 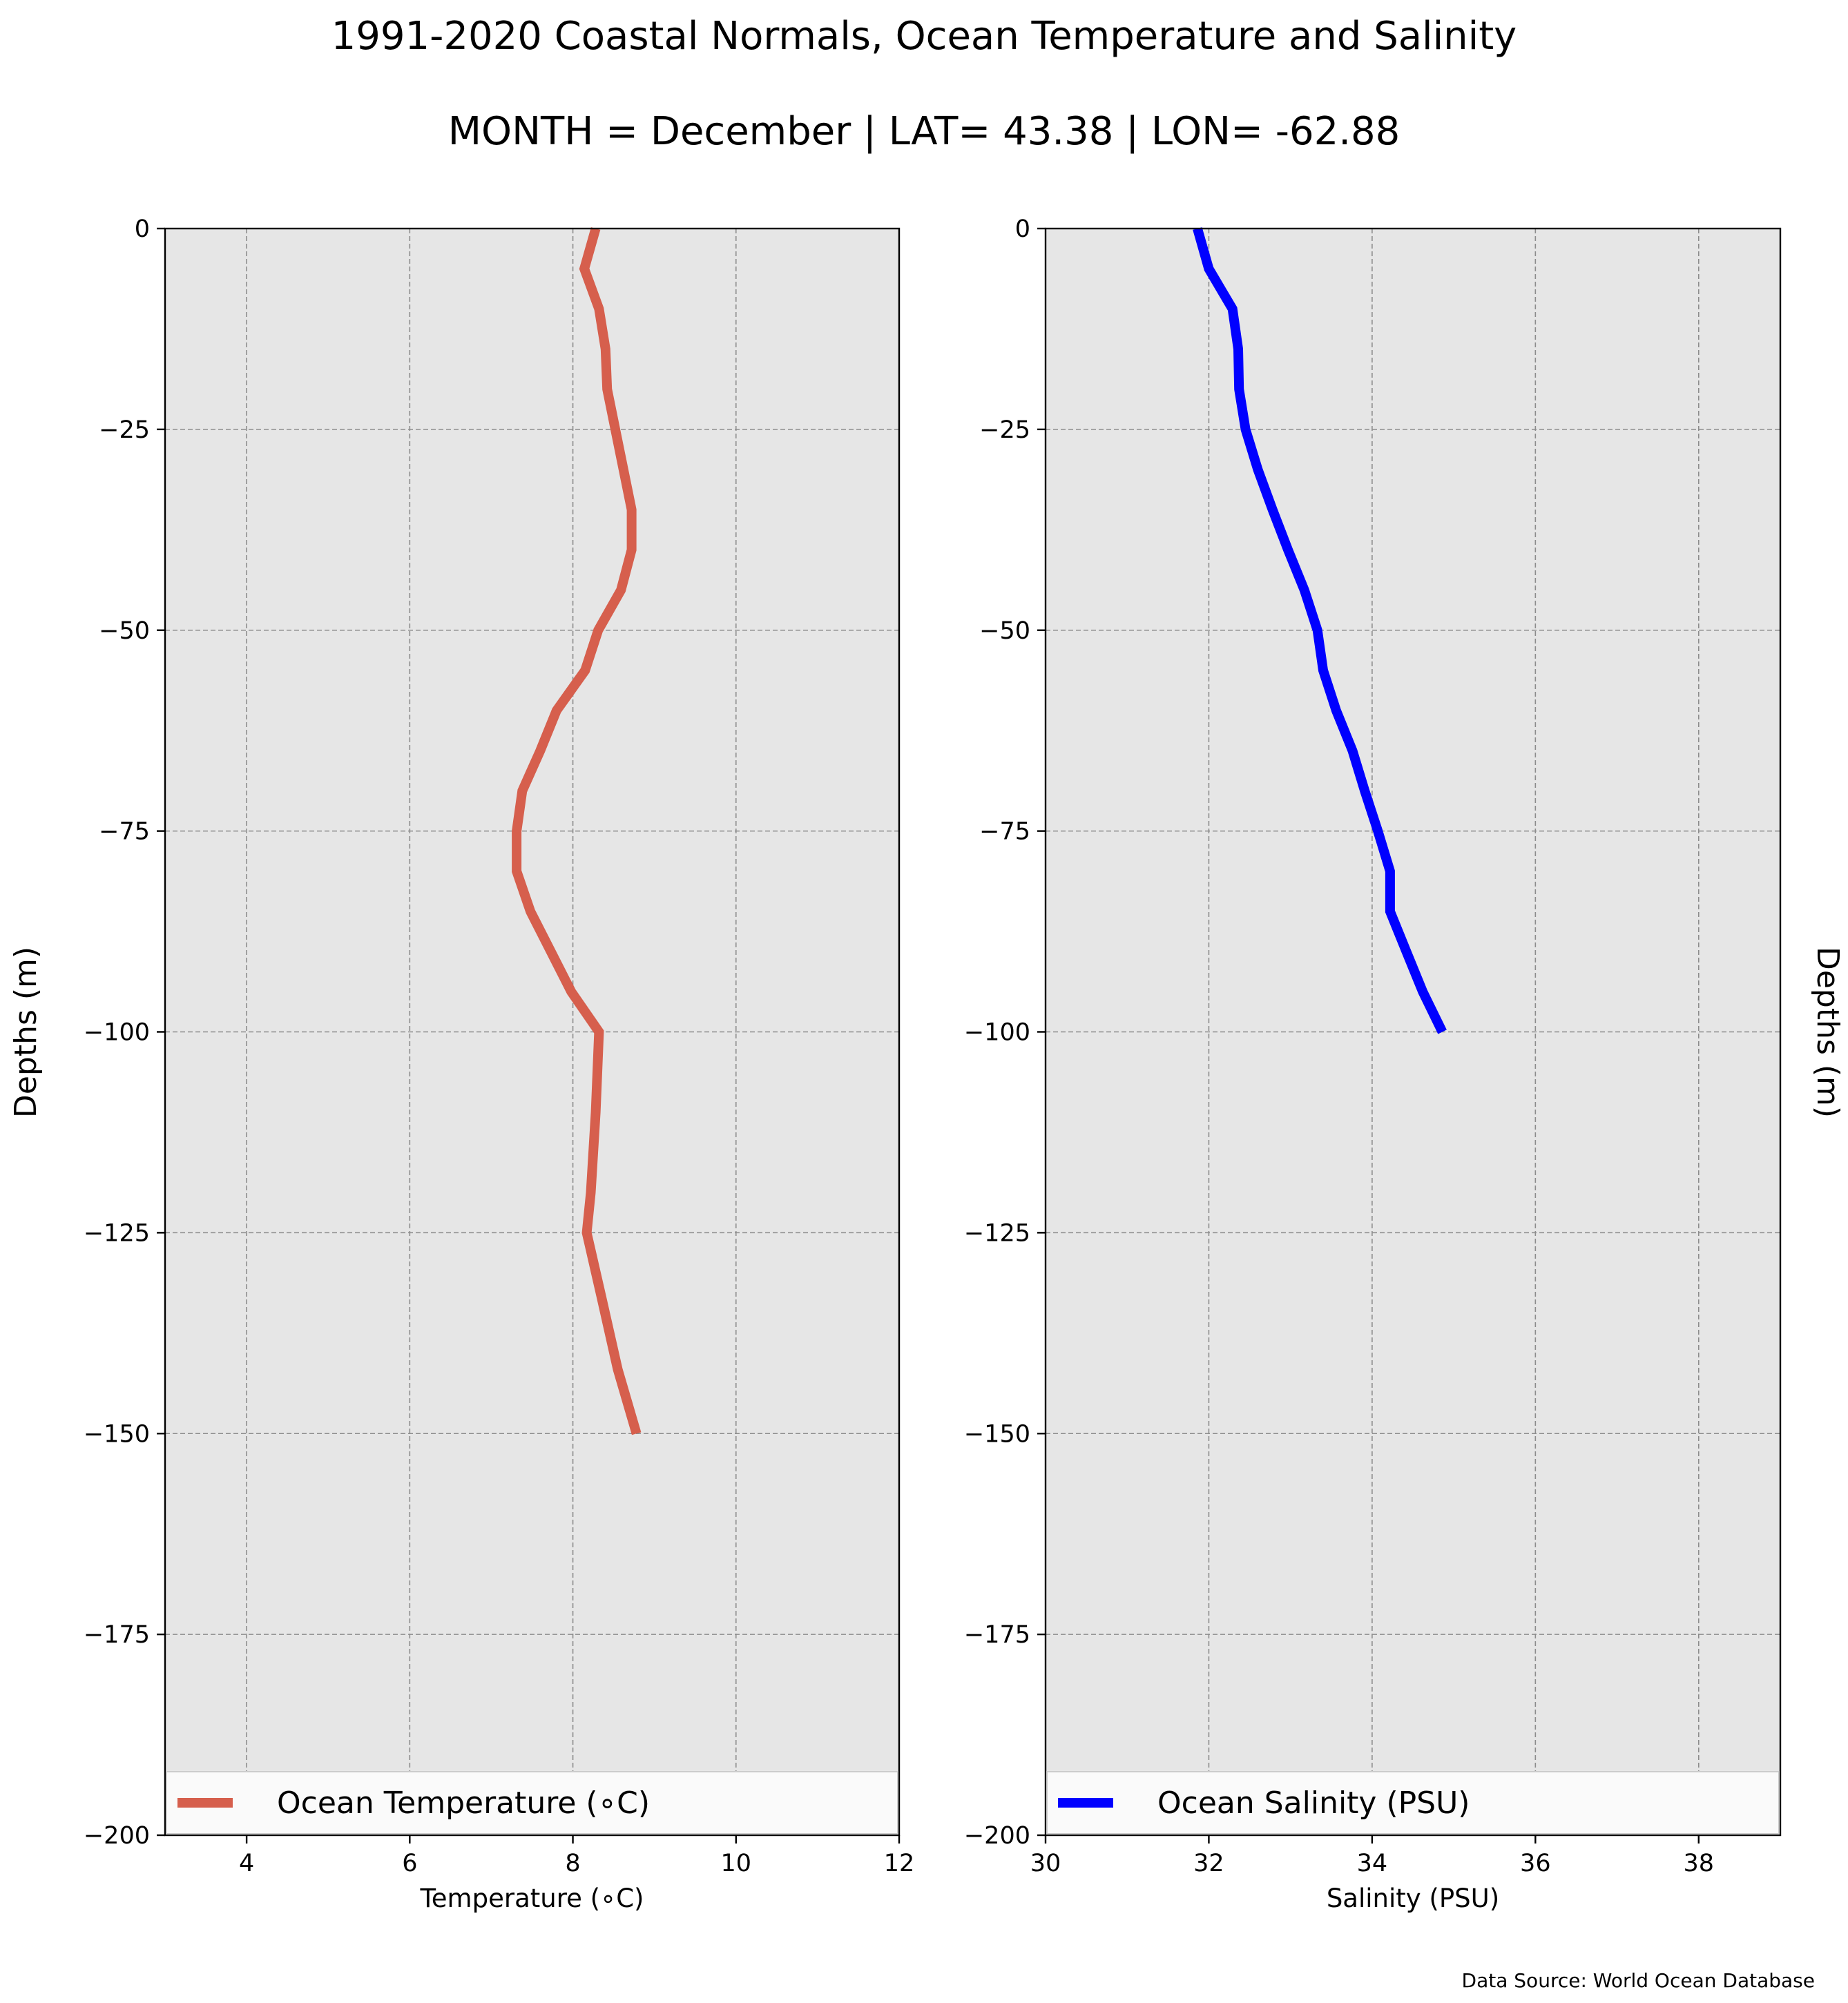 I want to click on x-axis-label: Temperature (∘C), so click(x=531, y=1898).